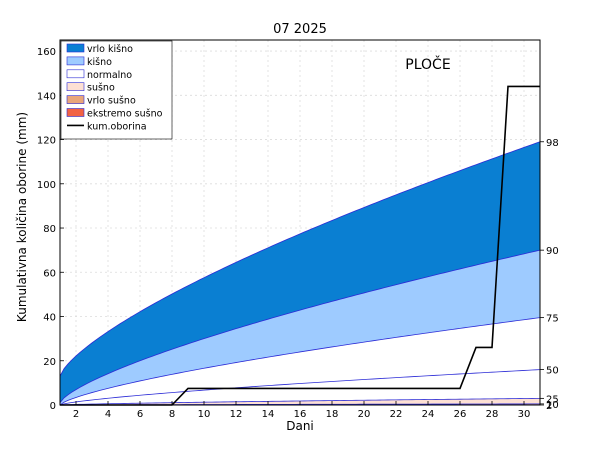 The width and height of the screenshot is (600, 450). Describe the element at coordinates (75, 74) in the screenshot. I see `legend-swatch-normalno` at that location.